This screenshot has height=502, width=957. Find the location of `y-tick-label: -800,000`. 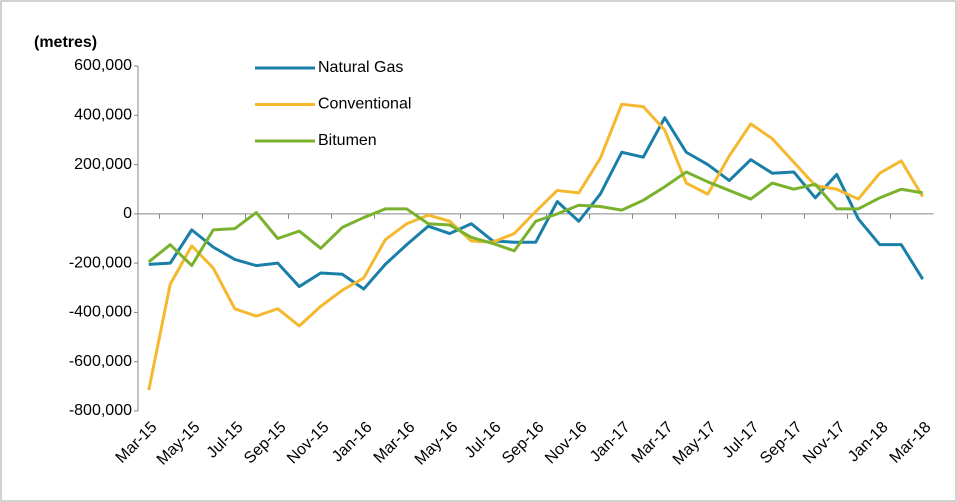

y-tick-label: -800,000 is located at coordinates (100, 410).